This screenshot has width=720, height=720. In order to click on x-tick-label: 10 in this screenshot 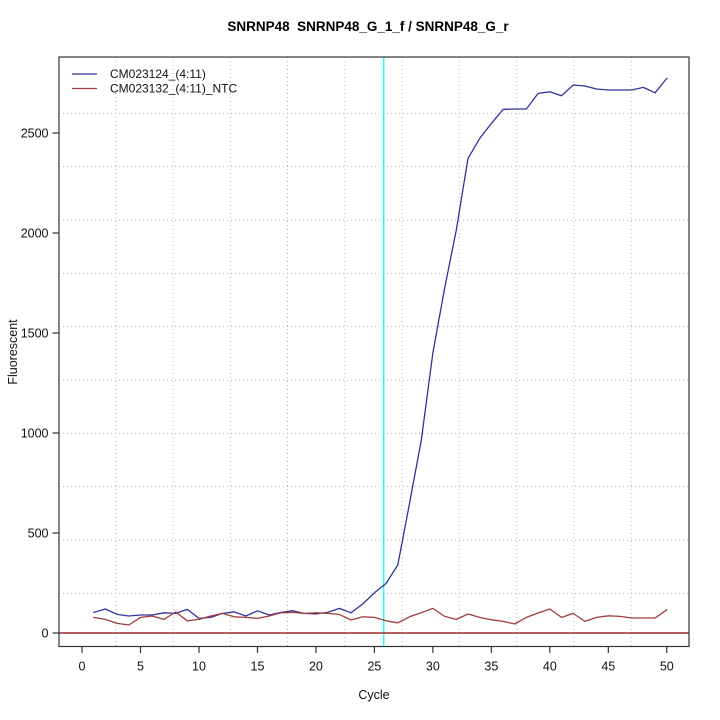, I will do `click(199, 667)`.